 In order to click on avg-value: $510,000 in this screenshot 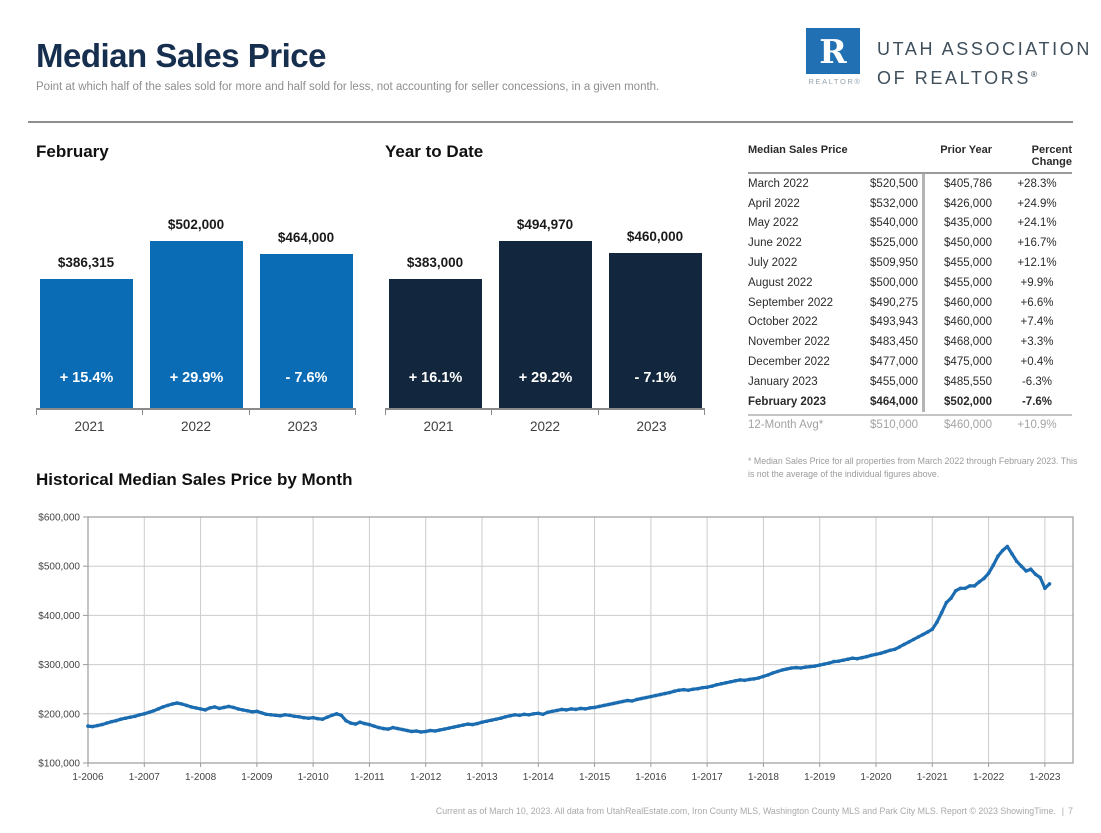, I will do `click(894, 425)`.